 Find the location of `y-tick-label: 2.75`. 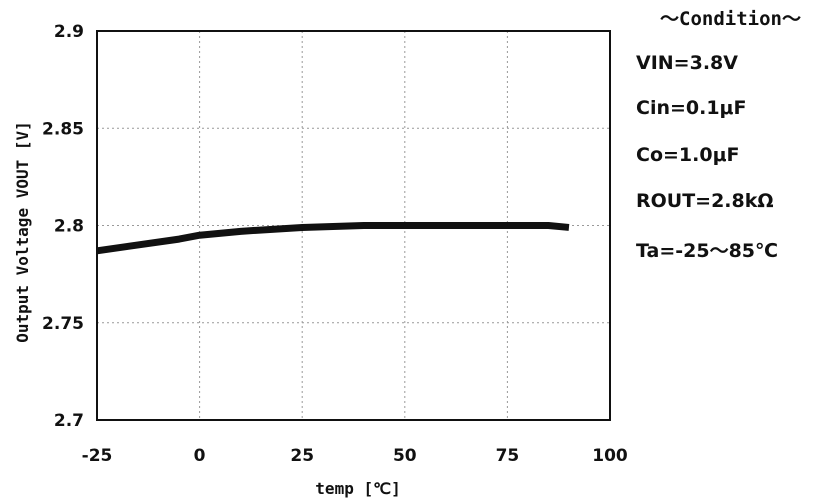

y-tick-label: 2.75 is located at coordinates (63, 324).